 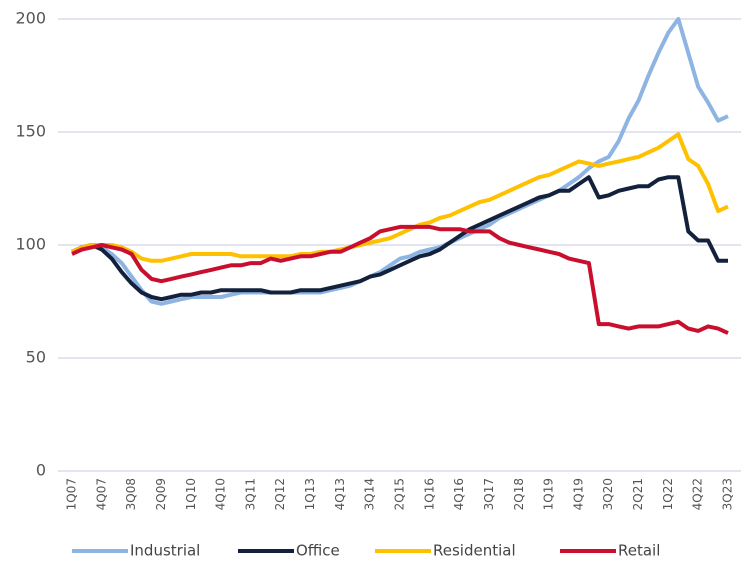 I want to click on legend-label: Office, so click(x=318, y=551).